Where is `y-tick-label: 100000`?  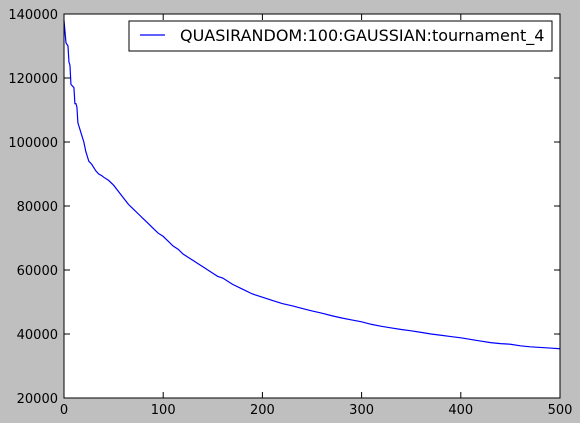 y-tick-label: 100000 is located at coordinates (33, 143).